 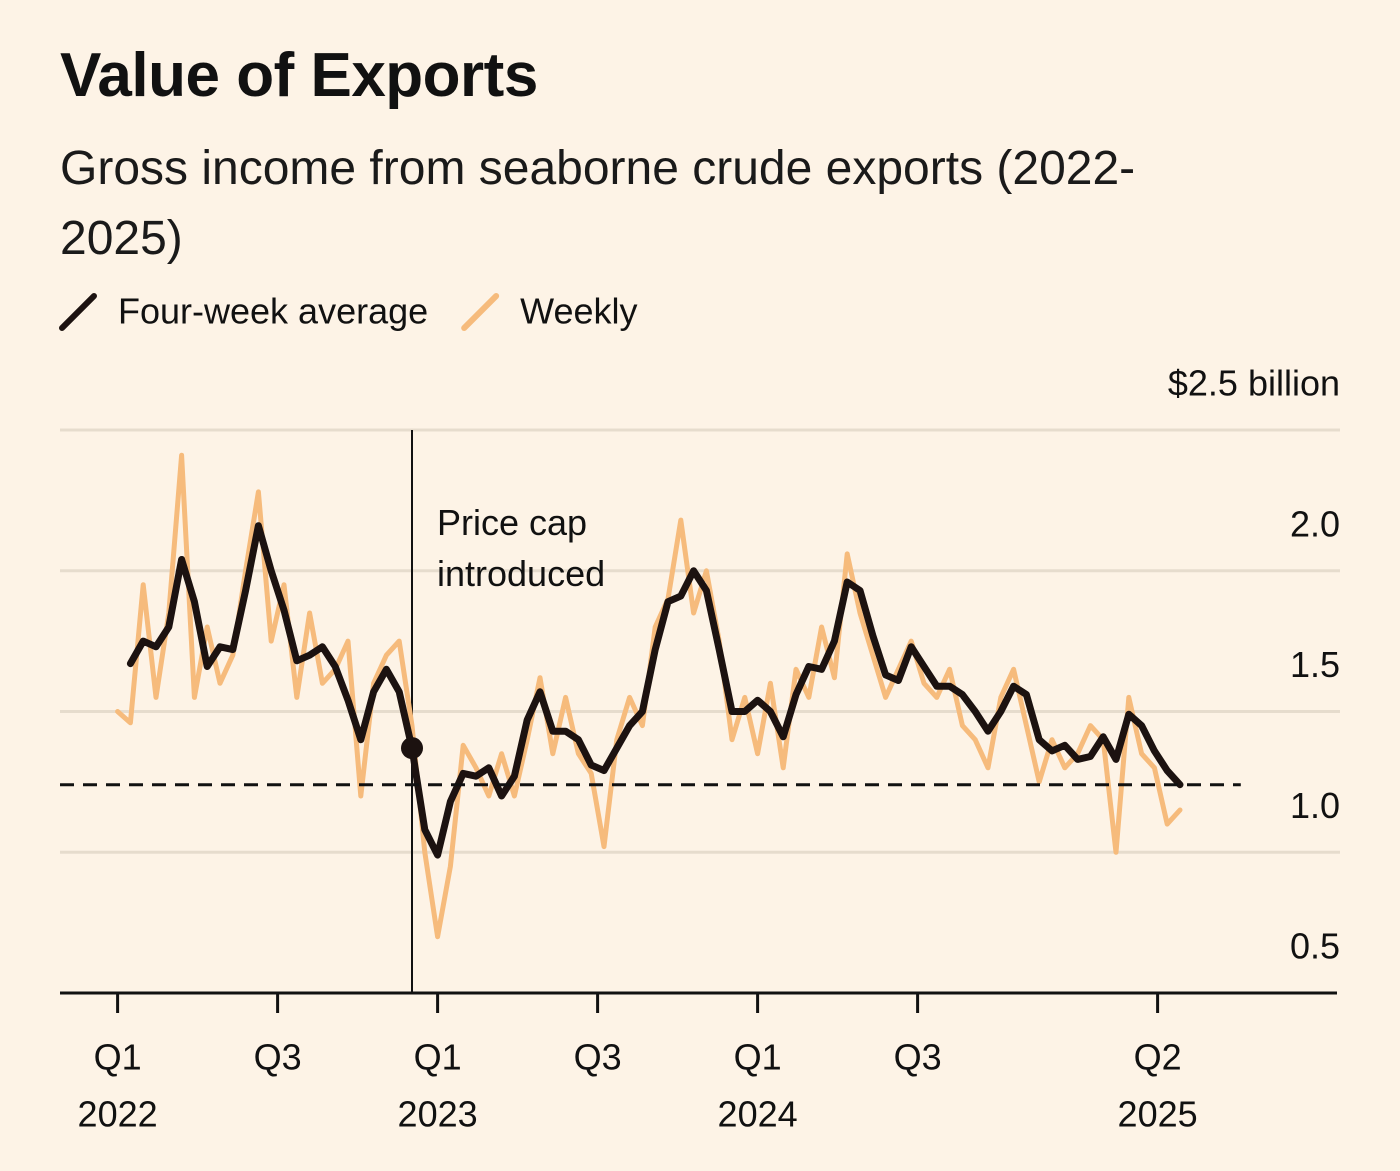 What do you see at coordinates (1158, 1114) in the screenshot?
I see `x-year-label: 2025` at bounding box center [1158, 1114].